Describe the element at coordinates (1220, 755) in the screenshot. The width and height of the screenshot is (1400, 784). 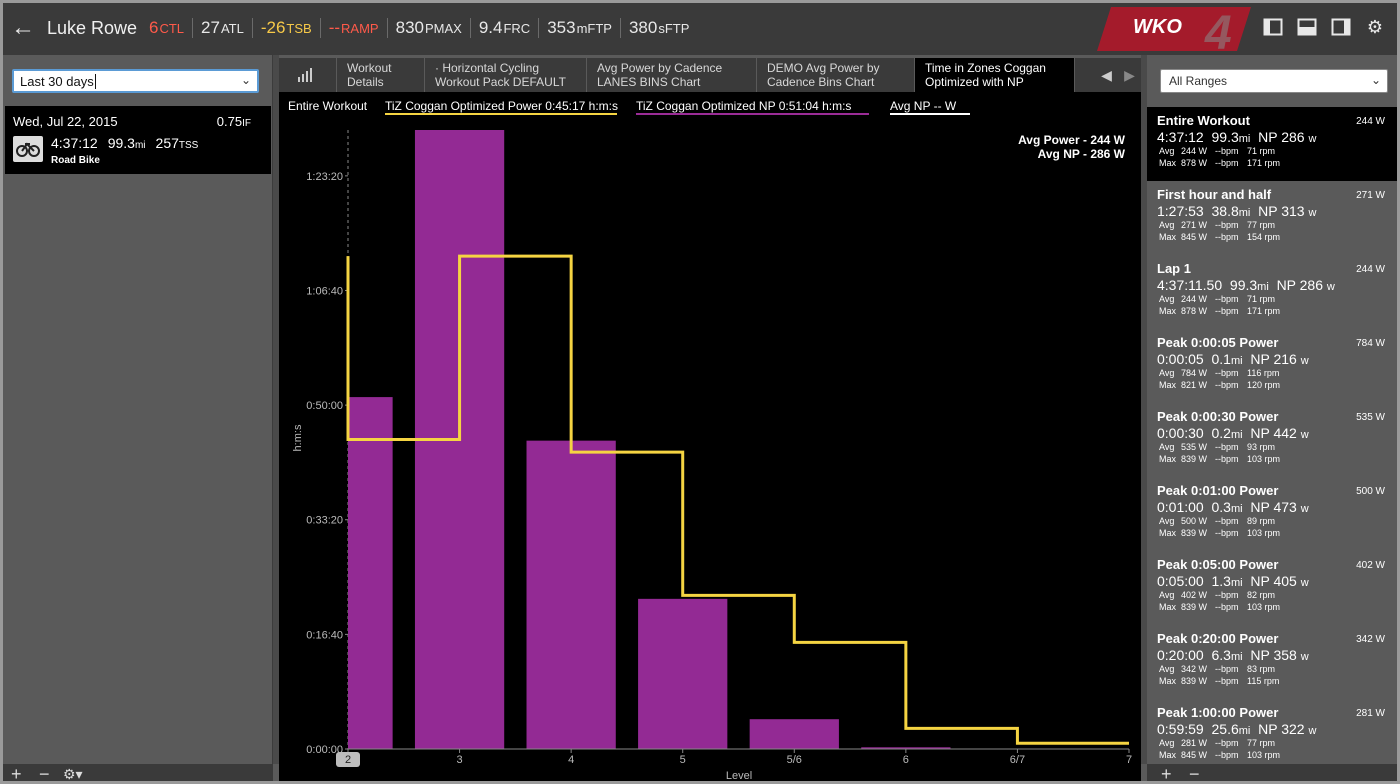
I see `range-max-row: Max 845 W --bpm 103 rpm` at that location.